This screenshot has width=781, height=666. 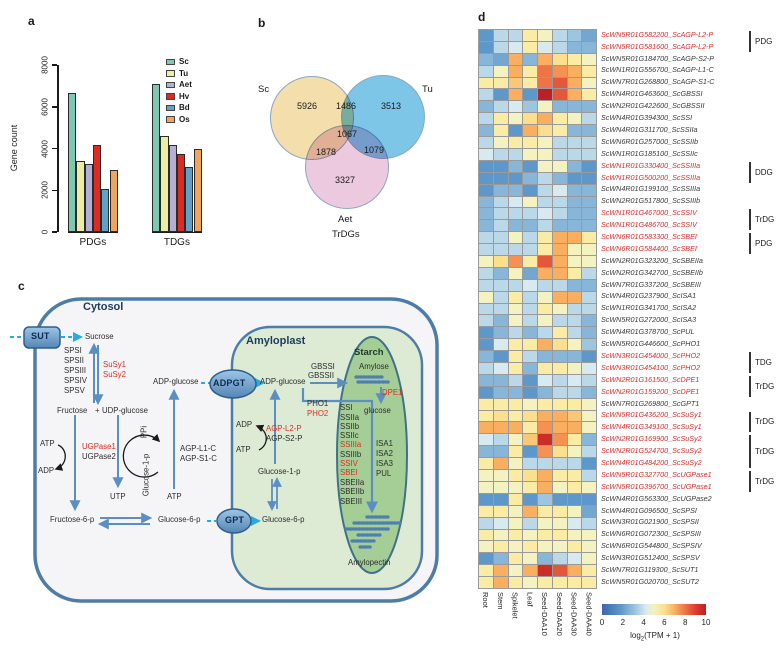 What do you see at coordinates (649, 248) in the screenshot?
I see `heatmap-row-label: ScWN6R01G584400_ScSBEI` at bounding box center [649, 248].